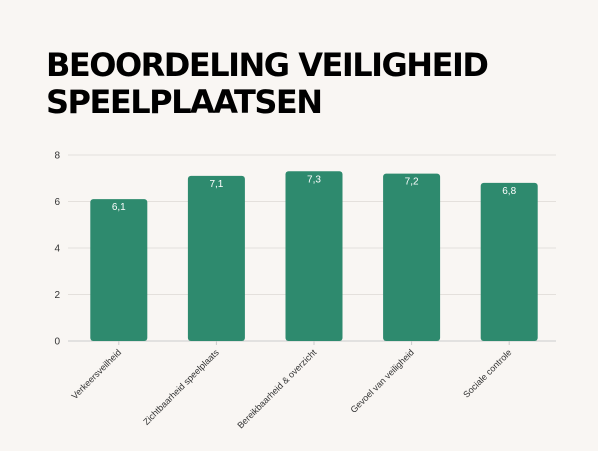 Image resolution: width=598 pixels, height=451 pixels. What do you see at coordinates (57, 156) in the screenshot?
I see `y-tick-label: 8` at bounding box center [57, 156].